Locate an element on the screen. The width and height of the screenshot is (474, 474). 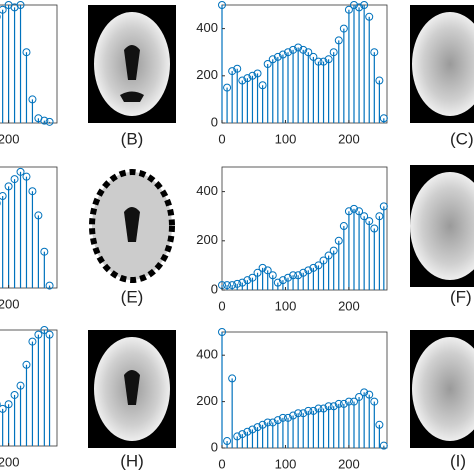
panel-label: (I) is located at coordinates (458, 460).